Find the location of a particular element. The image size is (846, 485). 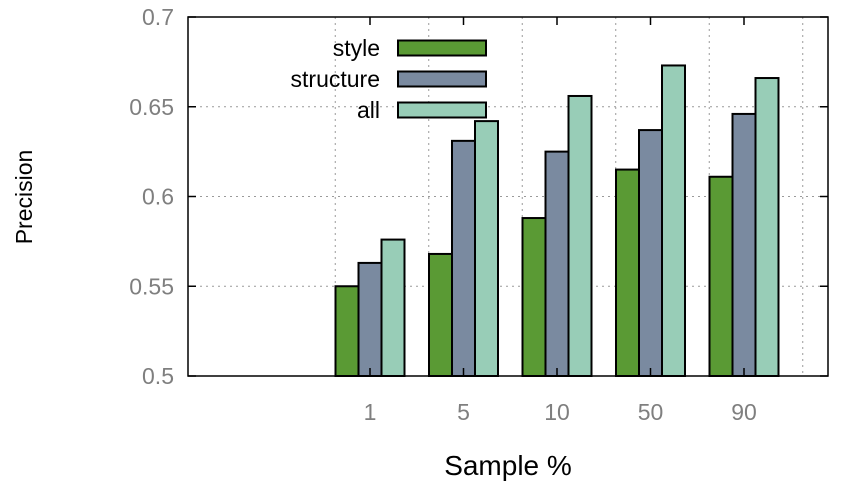

legend-swatch-all is located at coordinates (442, 110).